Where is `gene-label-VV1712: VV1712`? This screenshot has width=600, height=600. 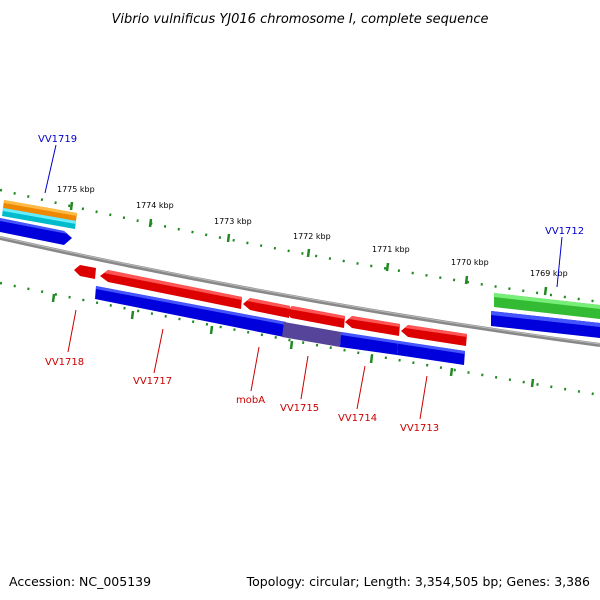 gene-label-VV1712: VV1712 is located at coordinates (564, 231).